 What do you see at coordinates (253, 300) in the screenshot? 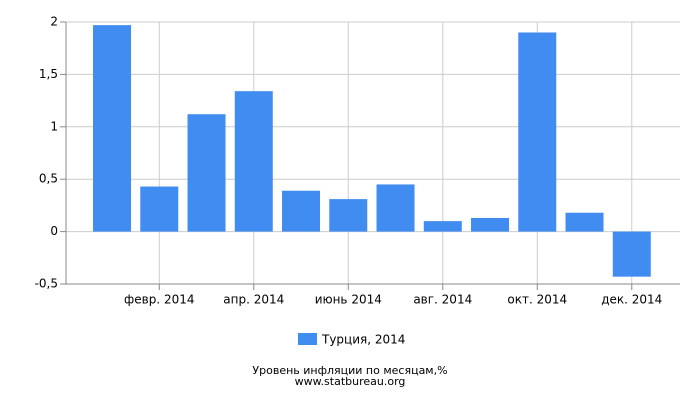
I see `x-tick-label: апр. 2014` at bounding box center [253, 300].